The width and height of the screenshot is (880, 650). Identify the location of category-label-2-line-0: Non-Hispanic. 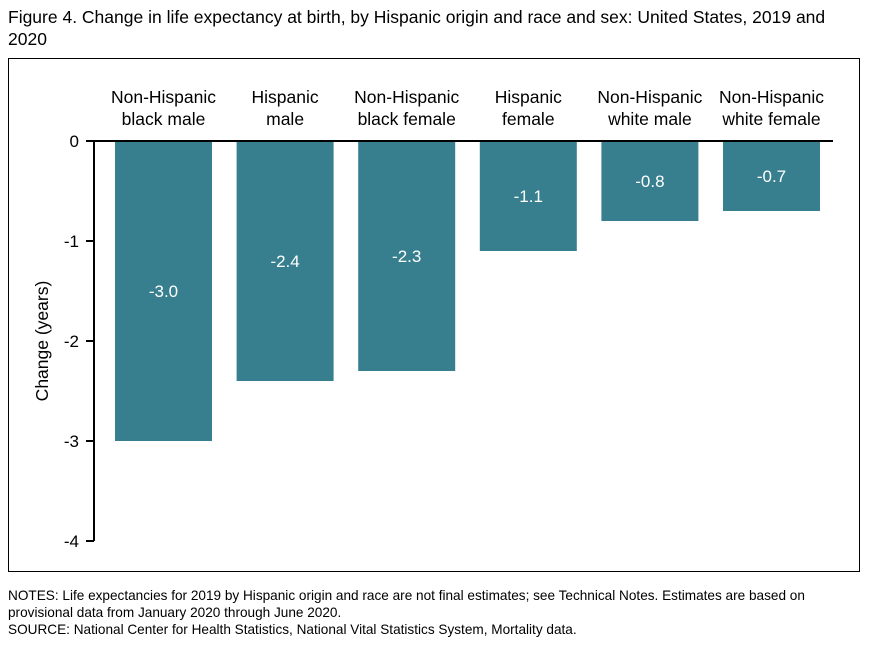
(406, 97).